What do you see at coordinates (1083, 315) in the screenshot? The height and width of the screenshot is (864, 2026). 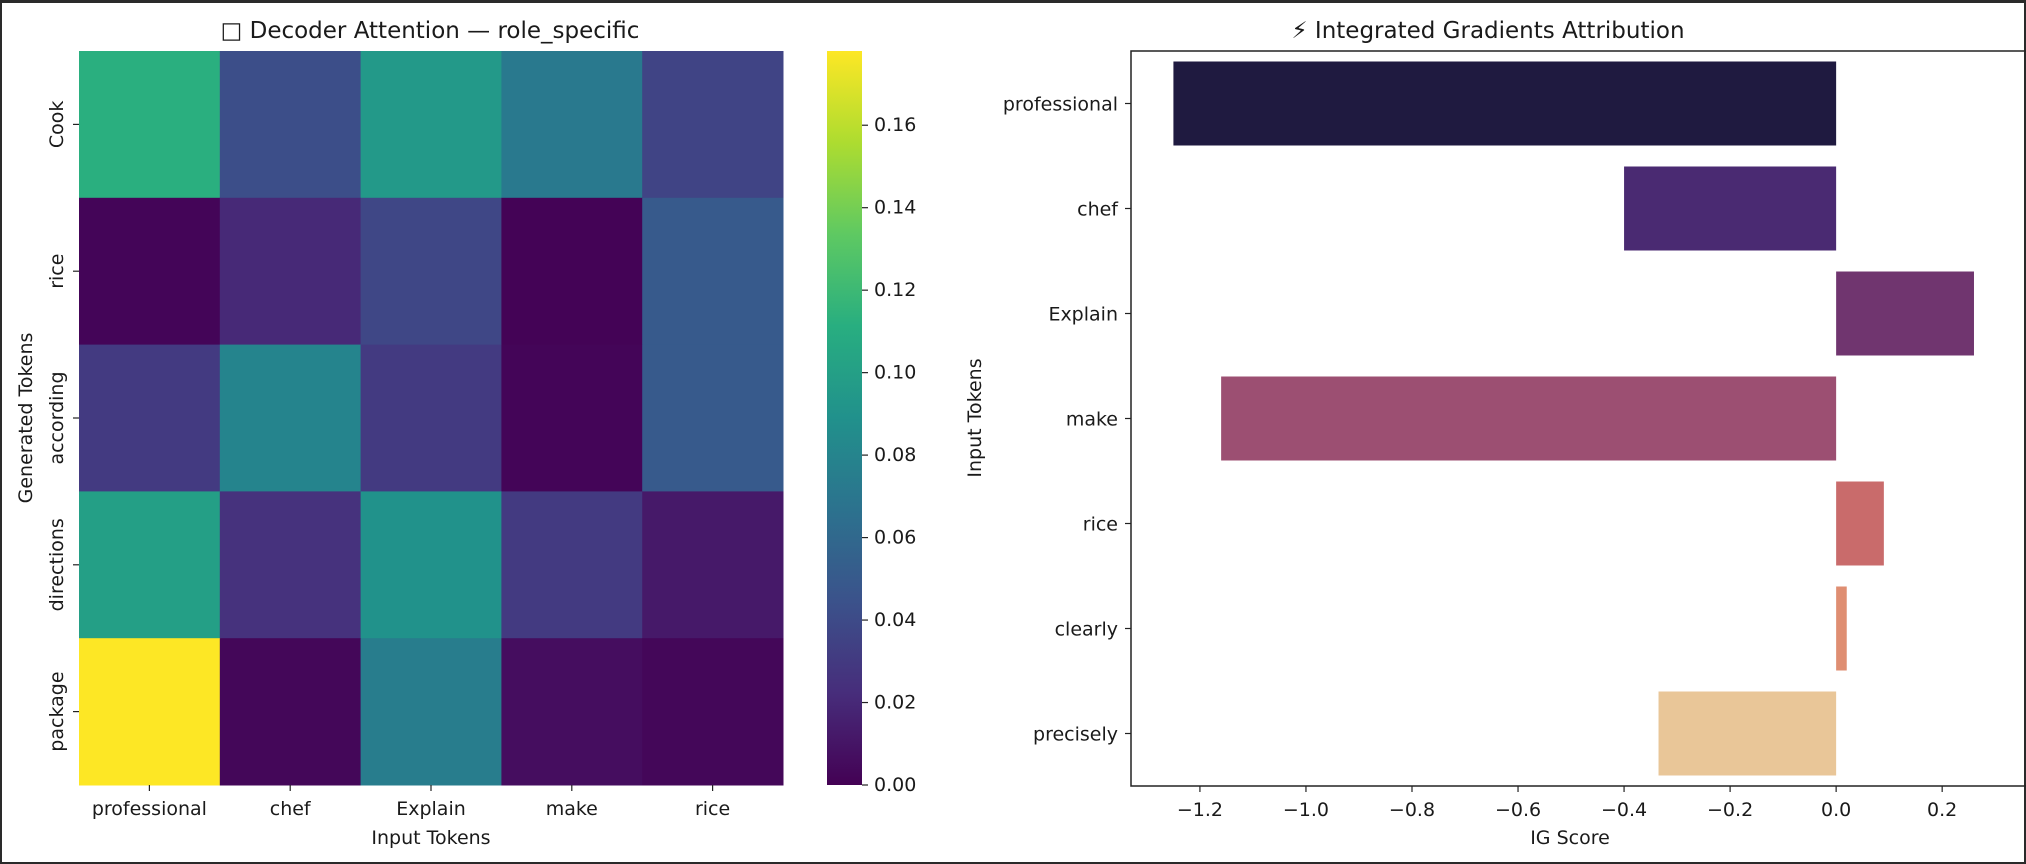 I see `y-tick-label: Explain` at bounding box center [1083, 315].